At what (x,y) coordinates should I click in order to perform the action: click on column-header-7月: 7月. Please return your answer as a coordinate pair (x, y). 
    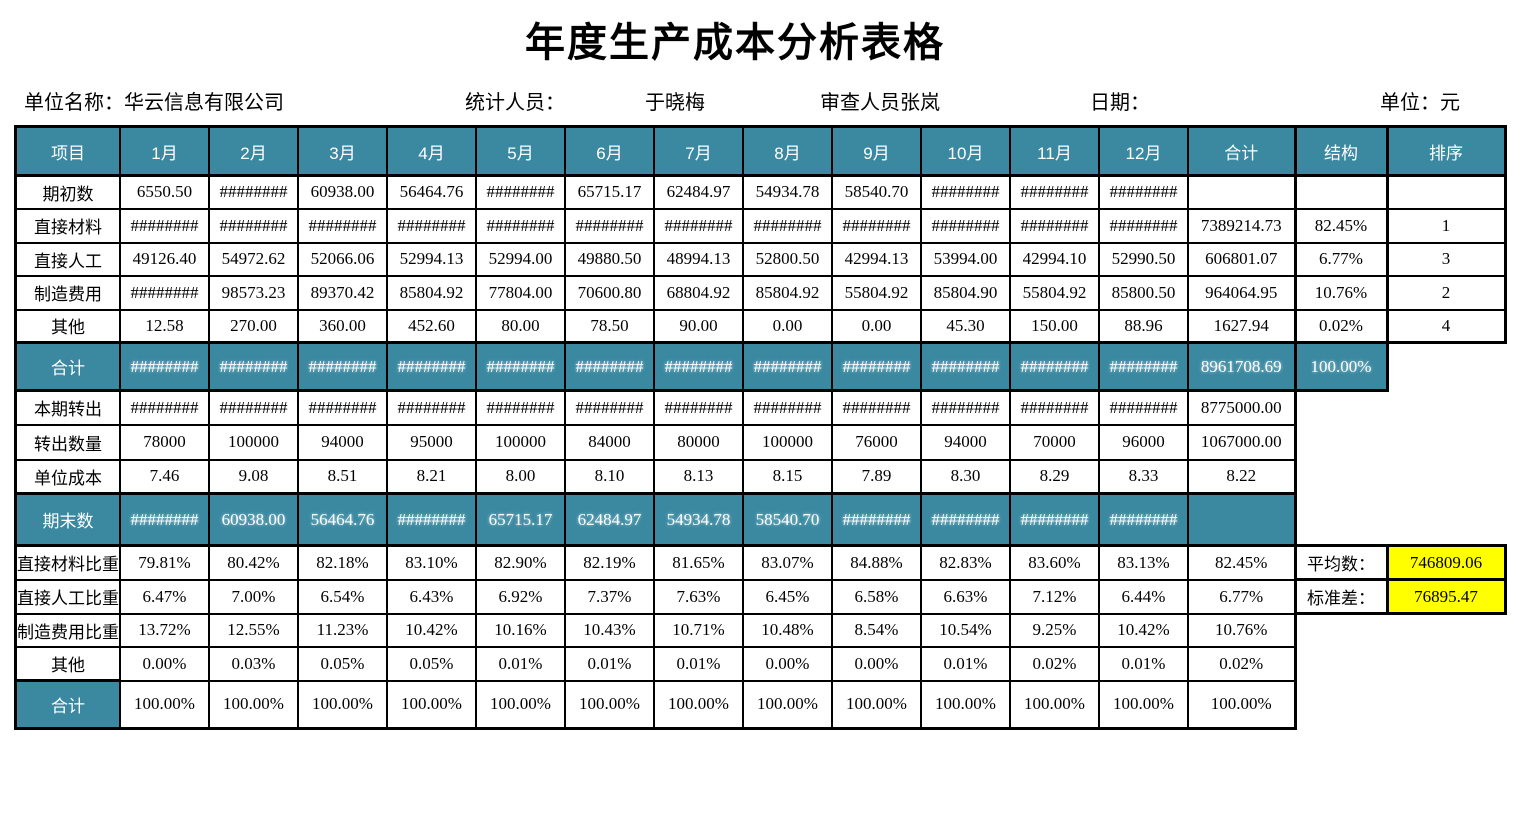
    Looking at the image, I should click on (698, 151).